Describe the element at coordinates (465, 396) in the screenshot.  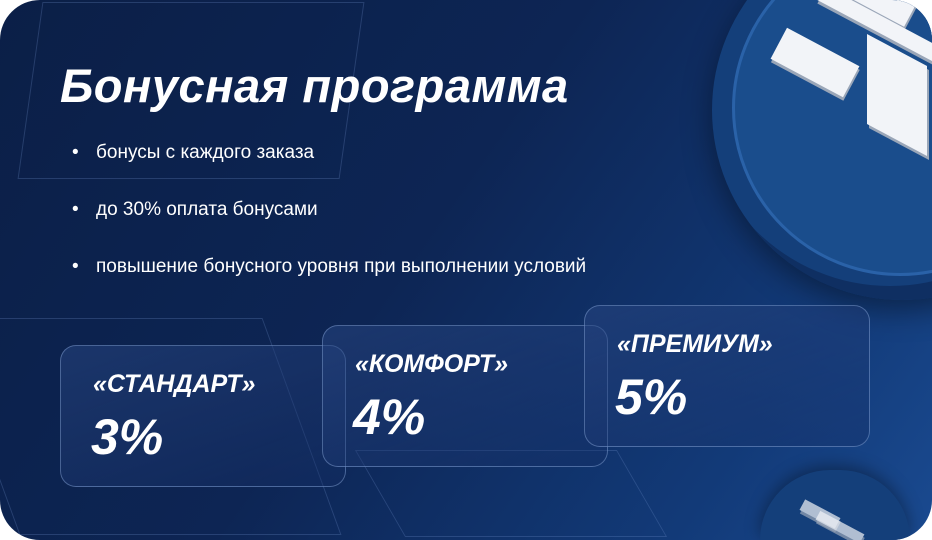
I see `tier-card-comfort: «КОМФОРТ» 4%` at that location.